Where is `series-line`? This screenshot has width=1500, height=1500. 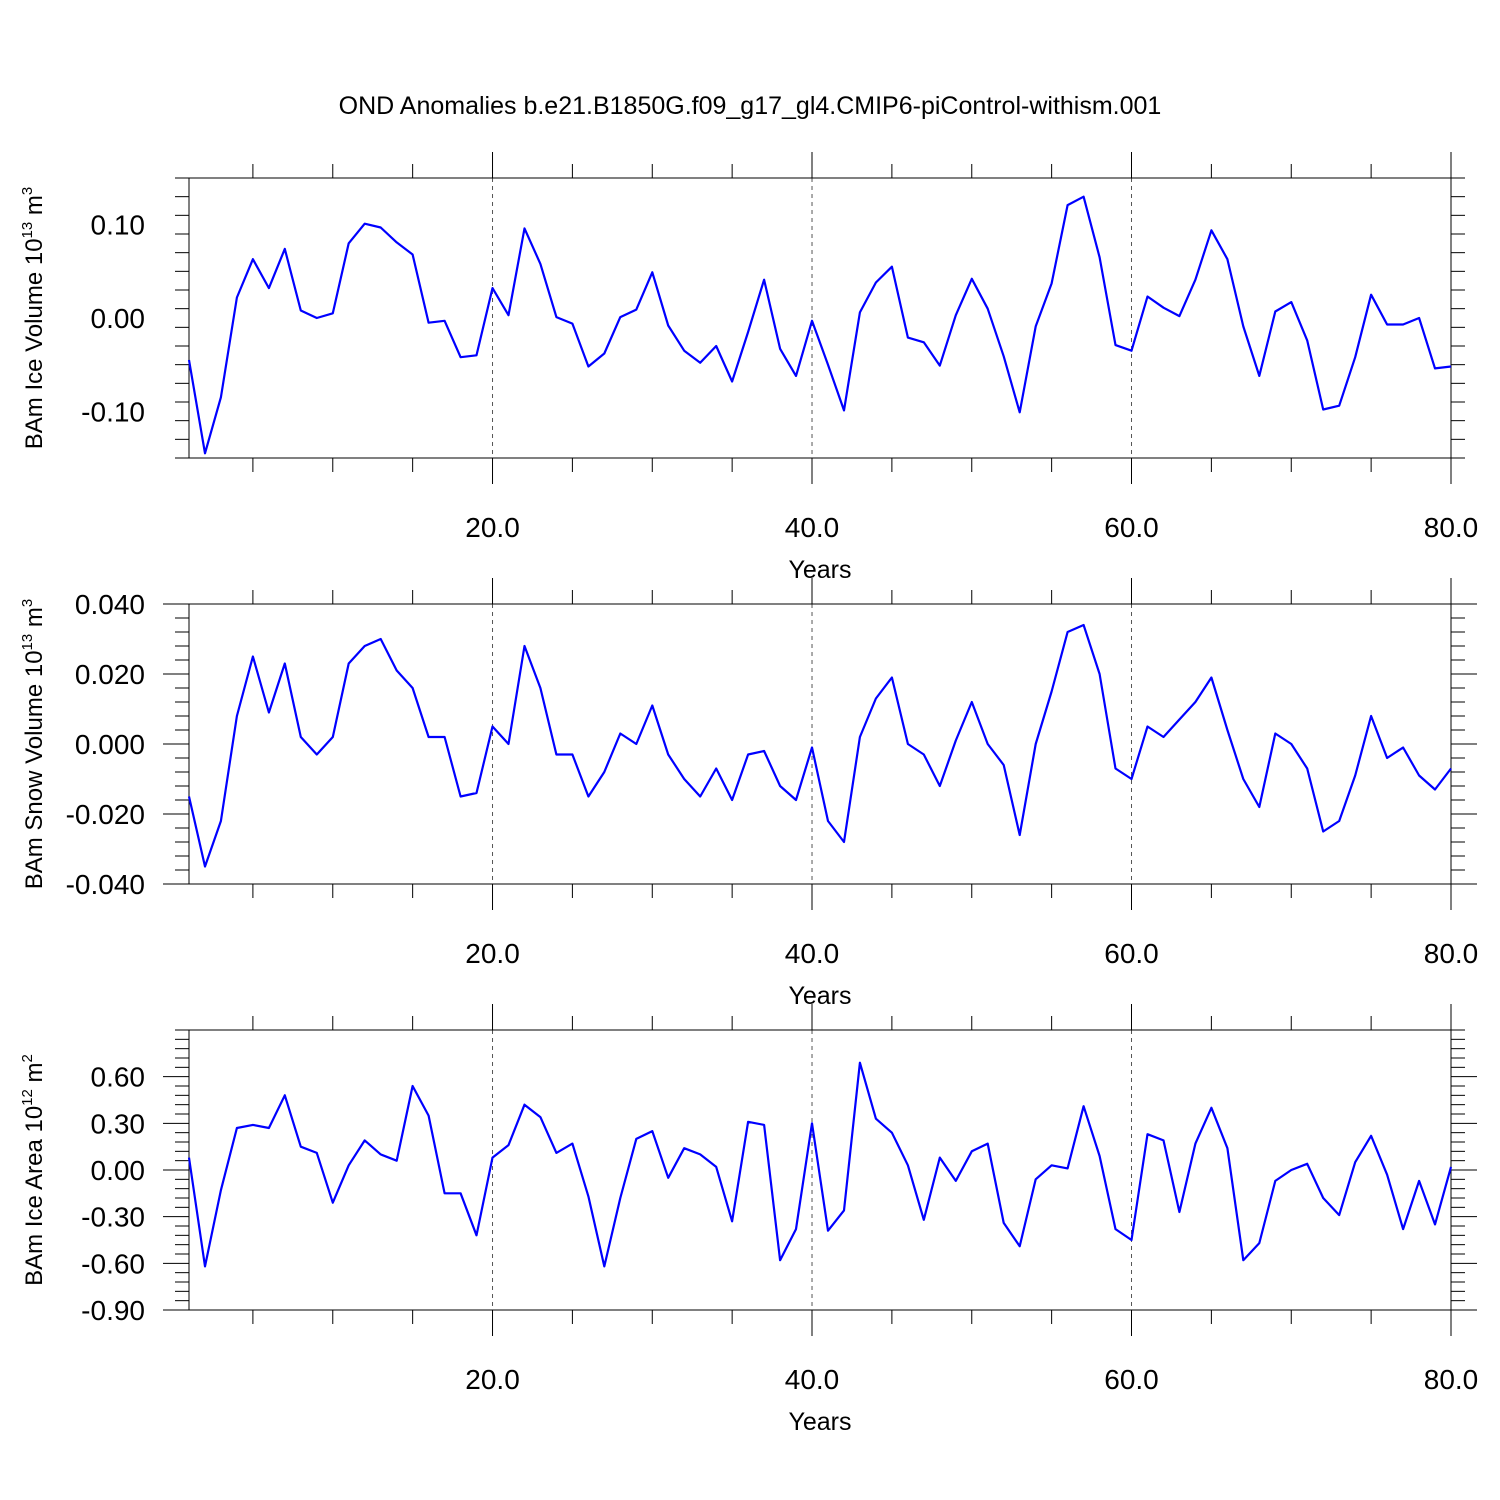
series-line is located at coordinates (819, 325).